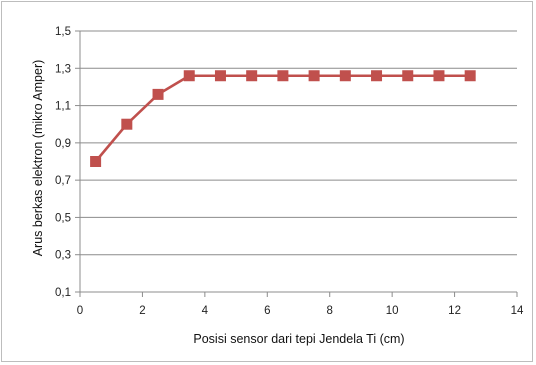  I want to click on x-tick-label: 4, so click(205, 311).